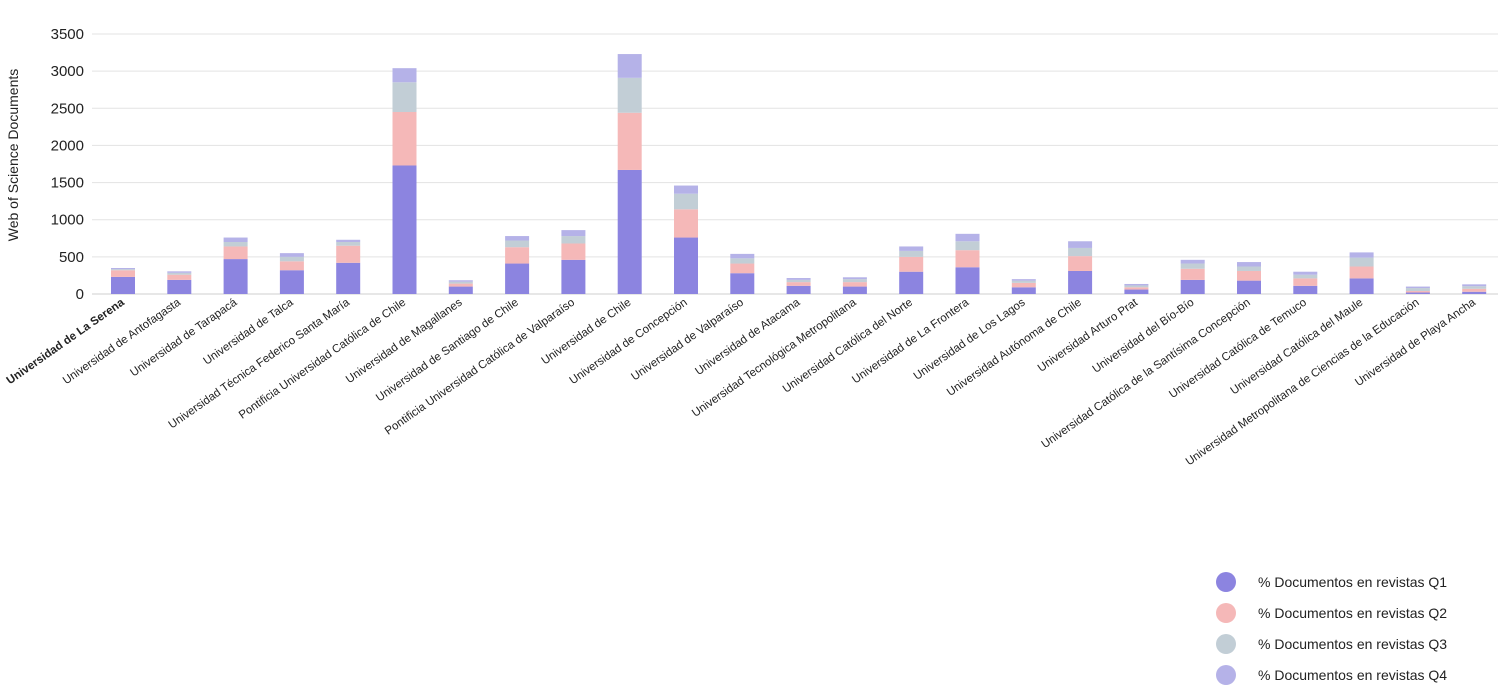  What do you see at coordinates (1331, 581) in the screenshot?
I see `legend-item-q1: % Documentos en revistas Q1` at bounding box center [1331, 581].